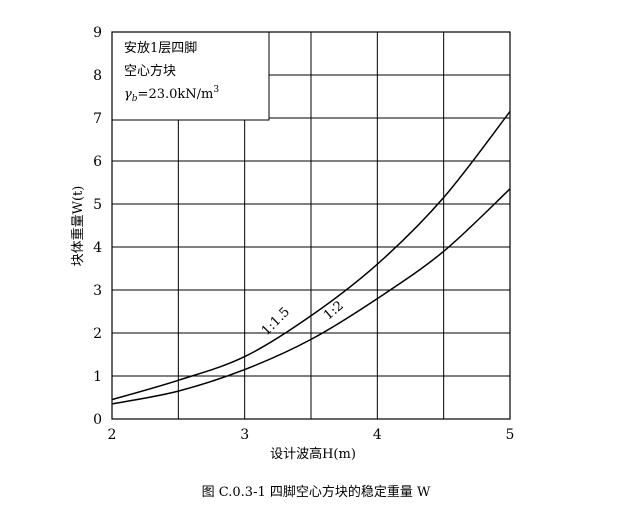 The width and height of the screenshot is (641, 527). What do you see at coordinates (97, 119) in the screenshot?
I see `y-tick-label: 7` at bounding box center [97, 119].